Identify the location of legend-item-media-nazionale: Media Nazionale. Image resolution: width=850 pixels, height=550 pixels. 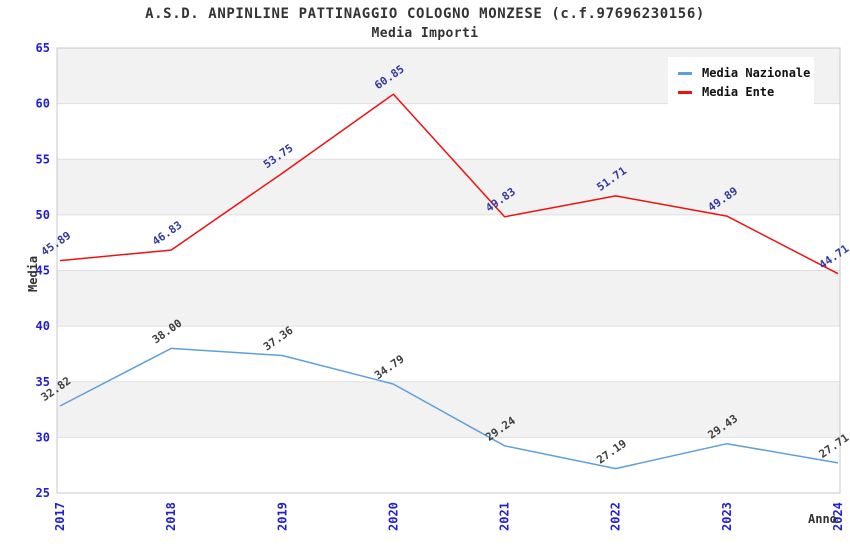
(744, 73).